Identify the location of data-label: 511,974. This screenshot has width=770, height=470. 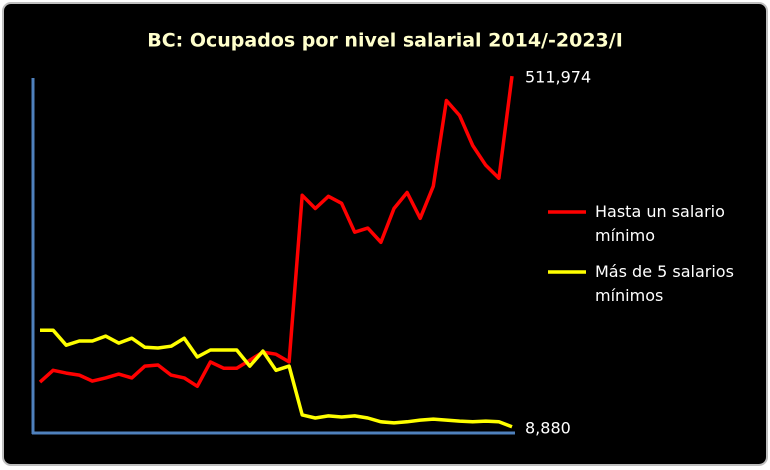
(558, 77).